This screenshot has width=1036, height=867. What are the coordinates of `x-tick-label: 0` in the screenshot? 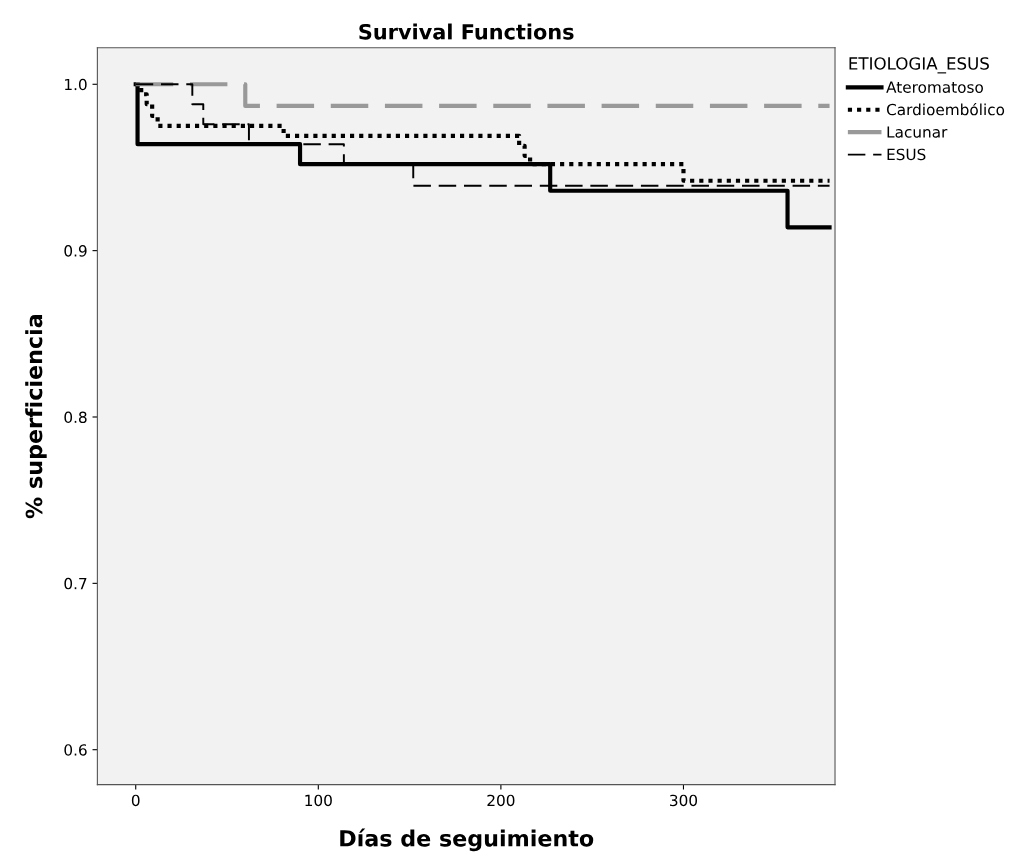 It's located at (135, 800).